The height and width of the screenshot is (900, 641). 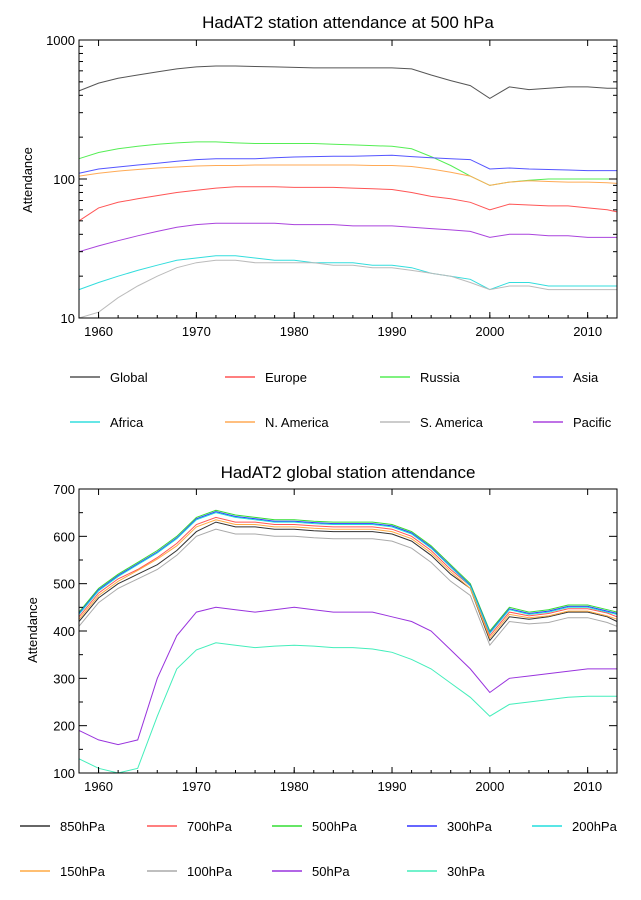 I want to click on legend-item-russia: Russia, so click(x=420, y=377).